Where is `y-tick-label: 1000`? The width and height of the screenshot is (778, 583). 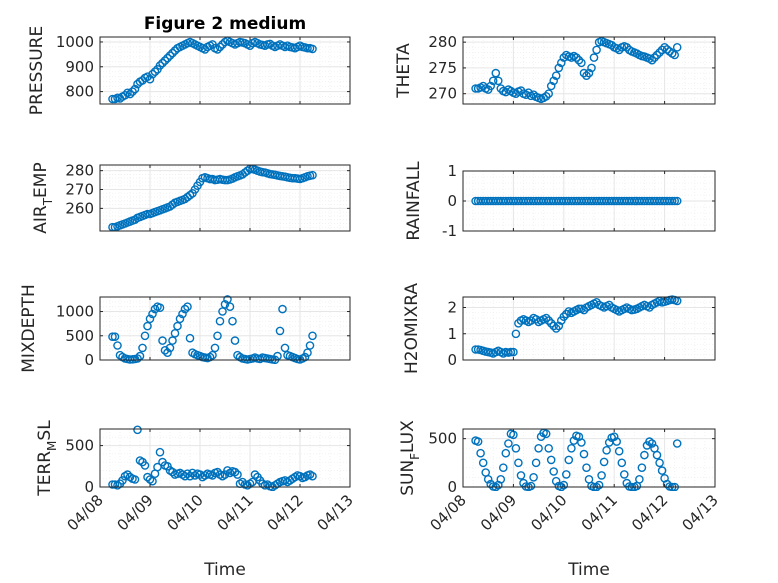 y-tick-label: 1000 is located at coordinates (75, 312).